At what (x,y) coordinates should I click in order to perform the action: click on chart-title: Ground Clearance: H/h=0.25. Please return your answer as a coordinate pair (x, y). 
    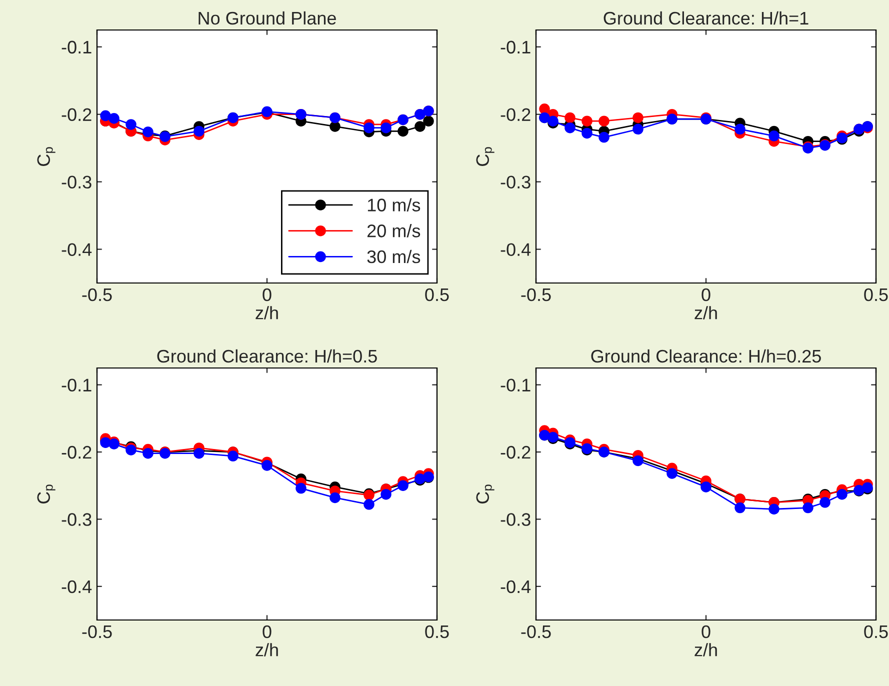
    Looking at the image, I should click on (706, 356).